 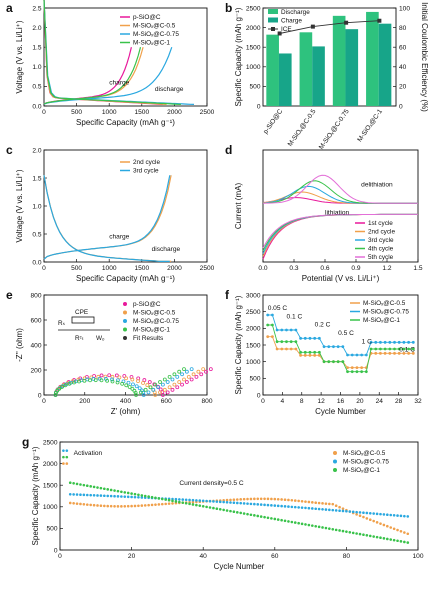 I want to click on panel-b-category-label: M-SiOₓ@C-1, so click(x=370, y=126).